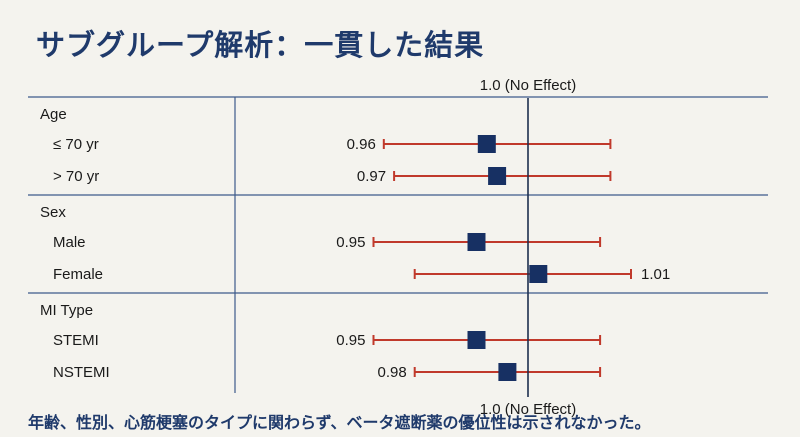 The image size is (800, 437). Describe the element at coordinates (78, 274) in the screenshot. I see `row-label: Female` at that location.